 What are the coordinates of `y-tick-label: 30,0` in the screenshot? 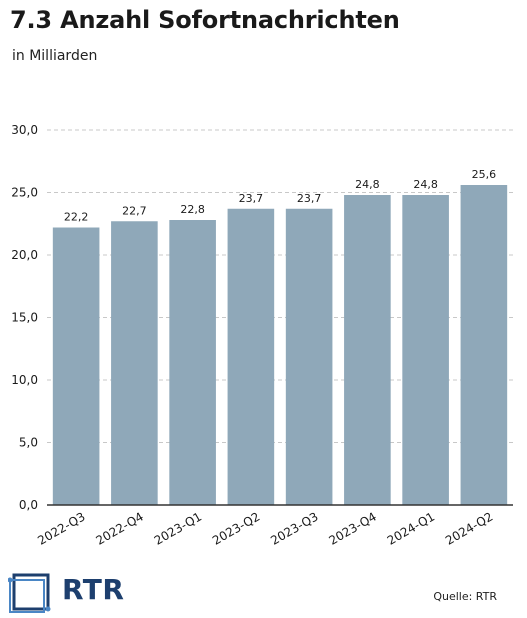 It's located at (24, 130).